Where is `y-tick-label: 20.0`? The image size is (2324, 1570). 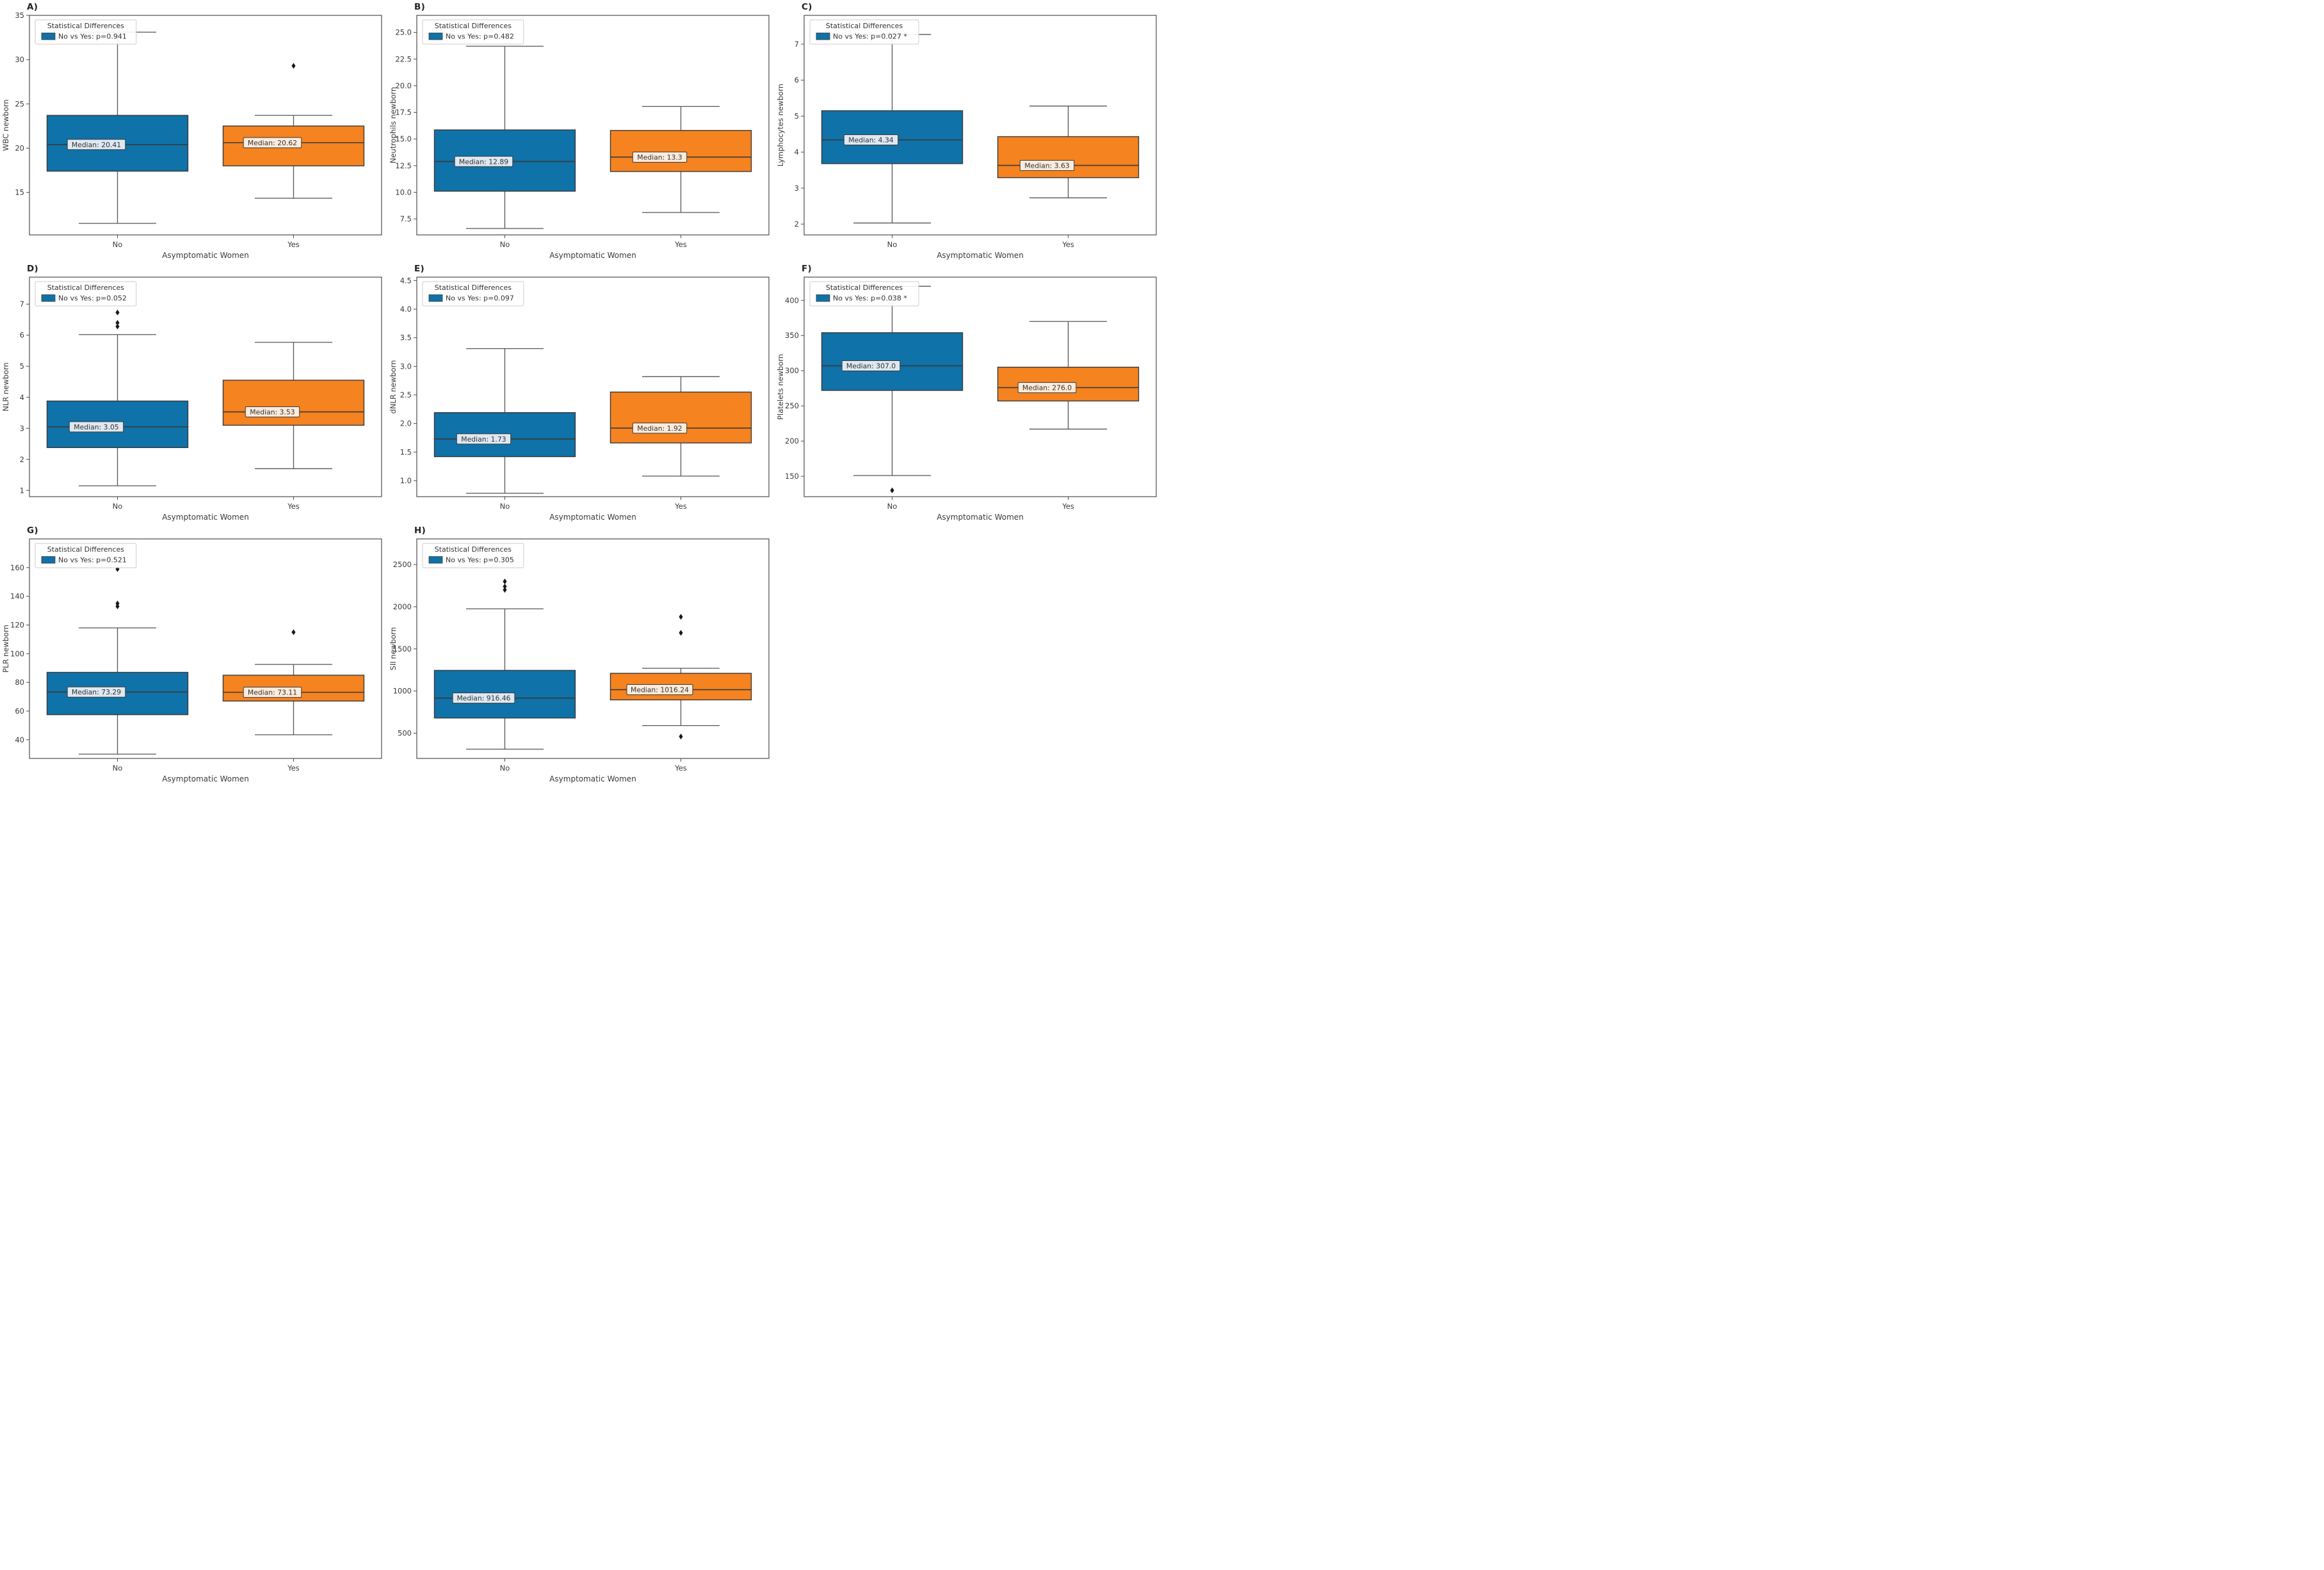
y-tick-label: 20.0 is located at coordinates (403, 85).